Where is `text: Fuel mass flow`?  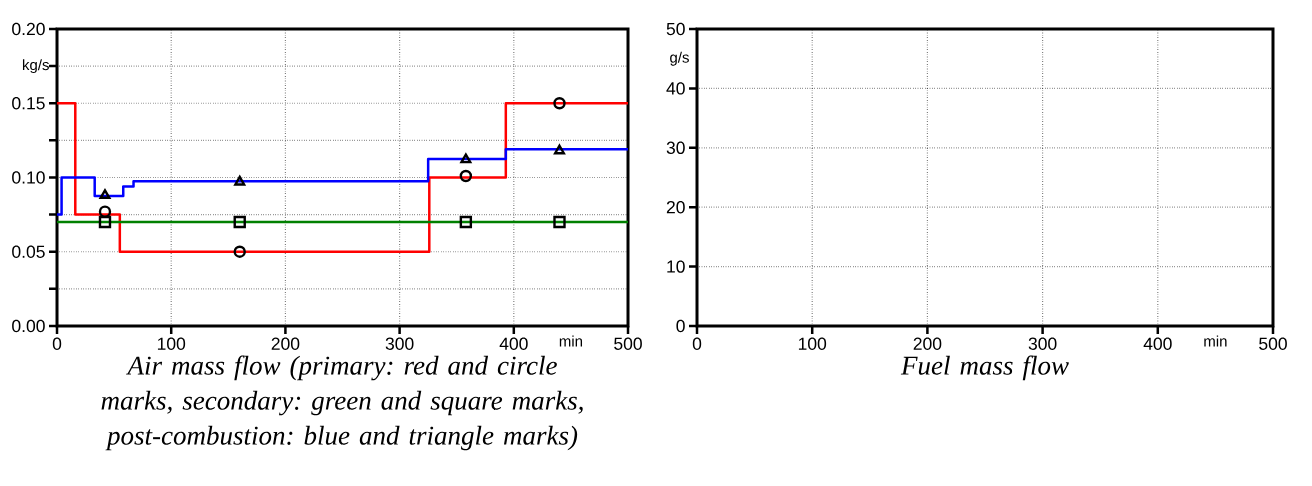
text: Fuel mass flow is located at coordinates (984, 368).